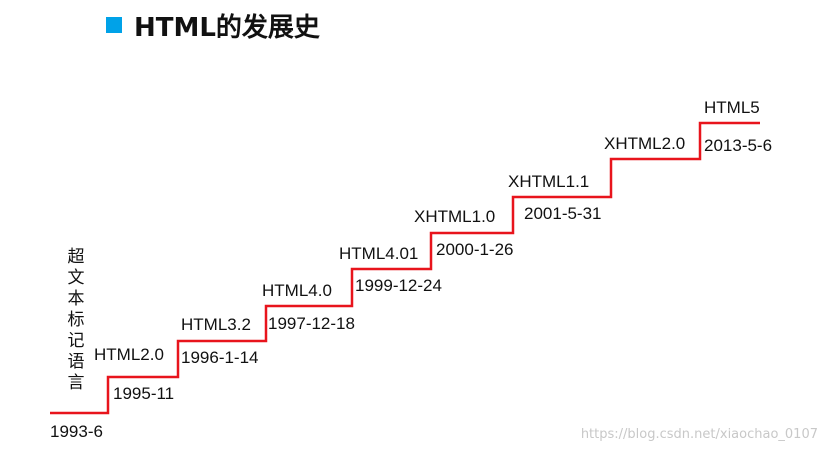 This screenshot has width=826, height=450. What do you see at coordinates (563, 213) in the screenshot?
I see `date-label-2001: 2001-5-31` at bounding box center [563, 213].